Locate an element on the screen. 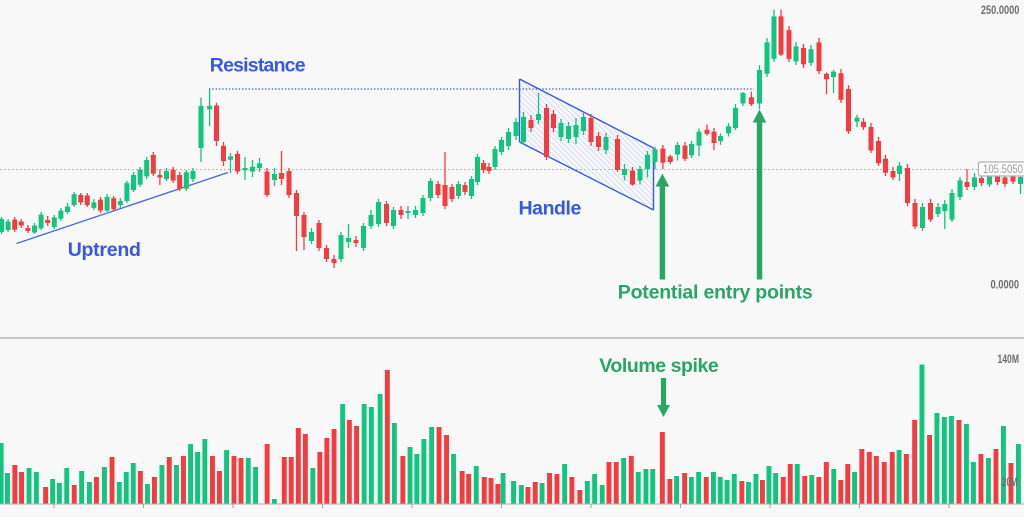  svg-text: 20M is located at coordinates (1010, 483).